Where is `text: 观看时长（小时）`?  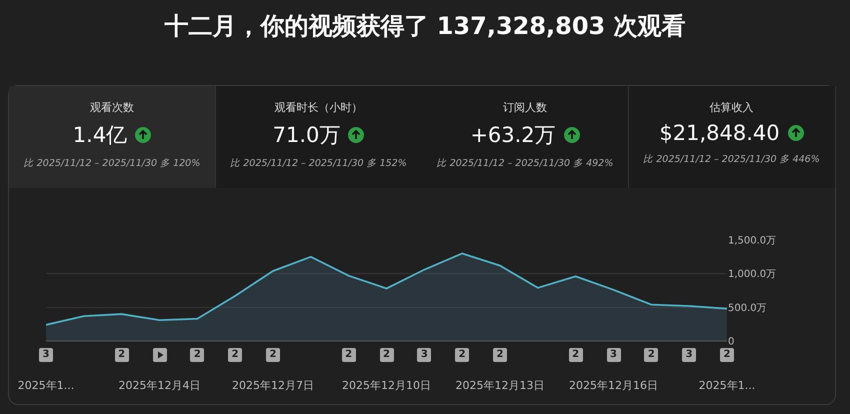 text: 观看时长（小时） is located at coordinates (319, 107).